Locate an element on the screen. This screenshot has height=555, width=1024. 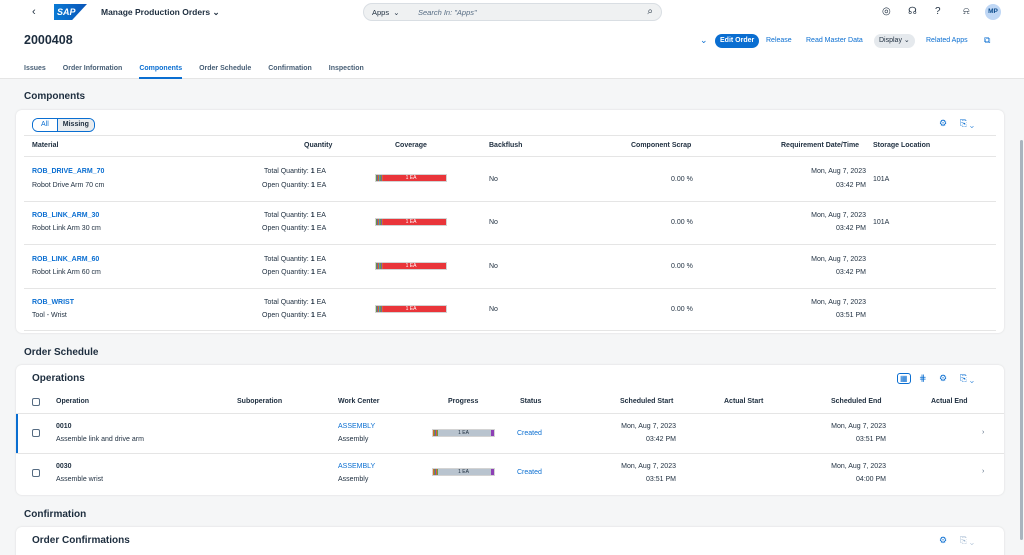
open-in-new-icon: ⧉ is located at coordinates (987, 40).